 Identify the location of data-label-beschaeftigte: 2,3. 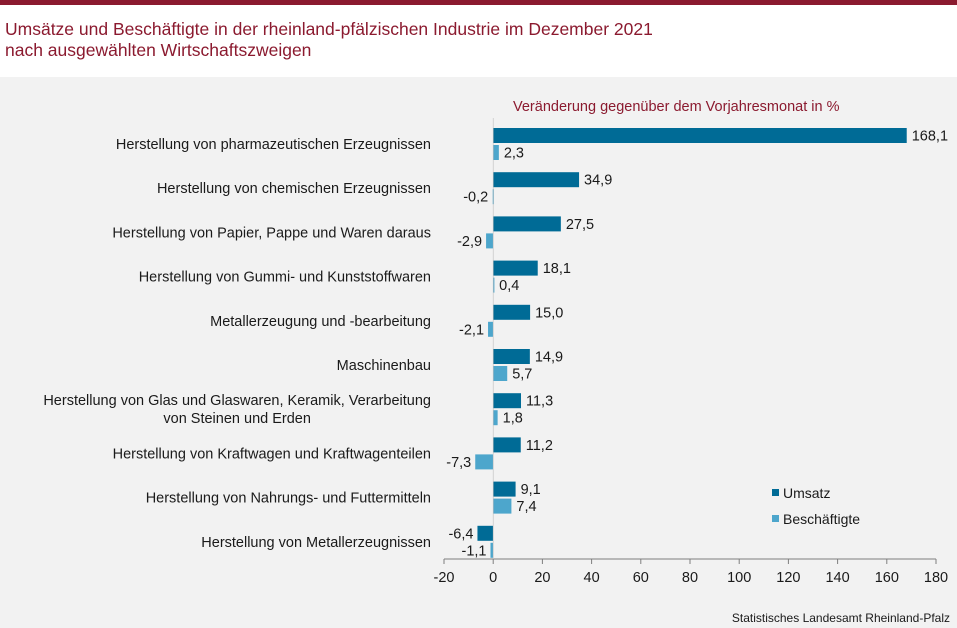
(514, 154).